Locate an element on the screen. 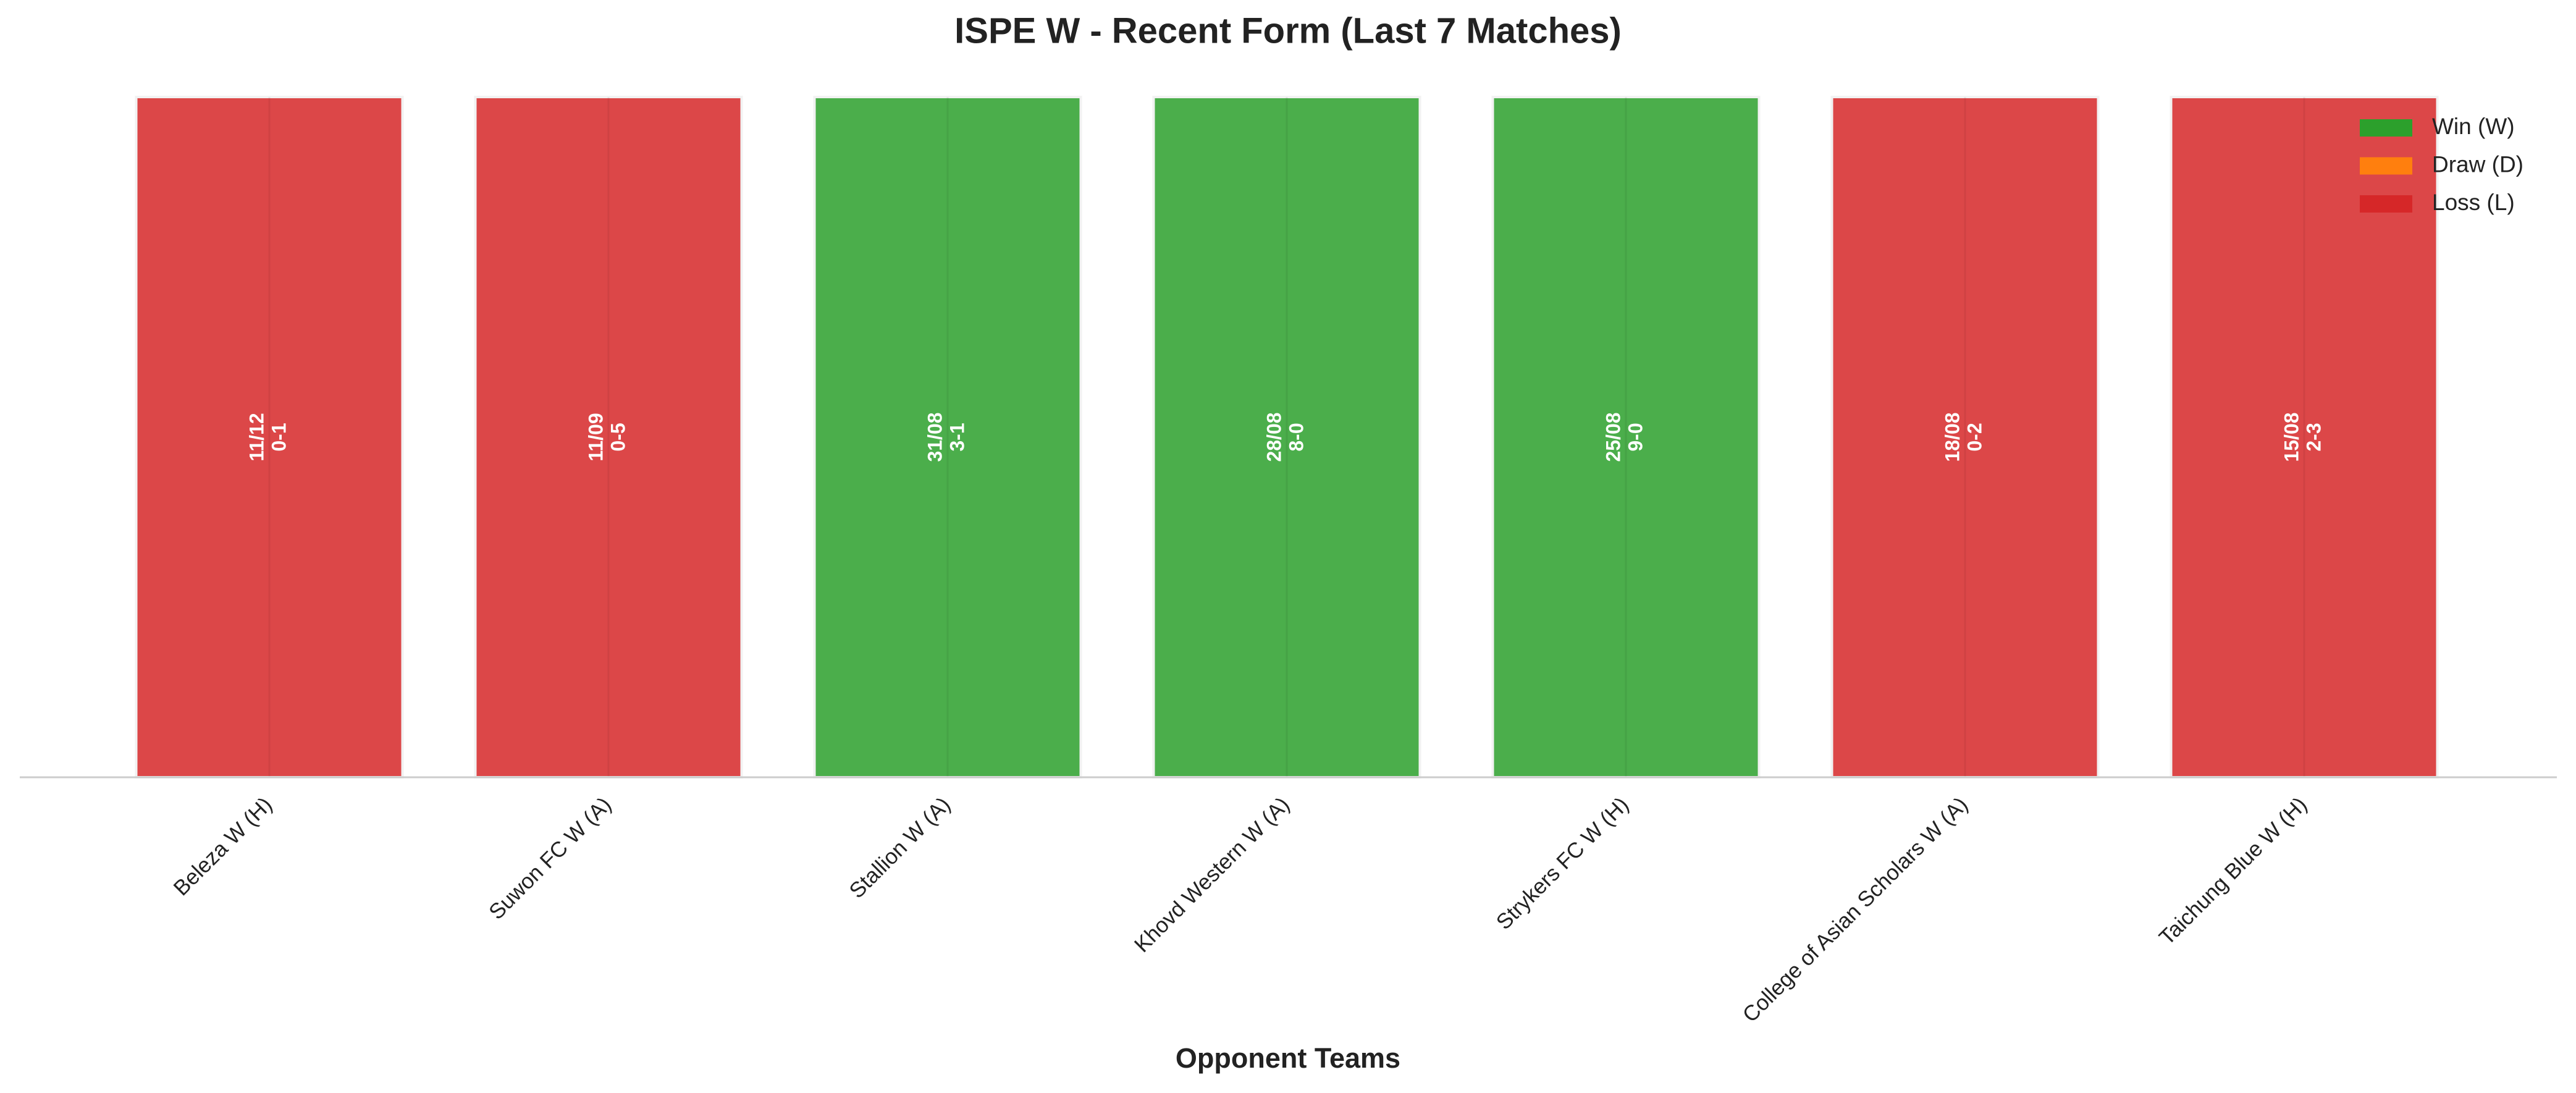 The height and width of the screenshot is (1093, 2576). bar-score: 0-1 is located at coordinates (278, 437).